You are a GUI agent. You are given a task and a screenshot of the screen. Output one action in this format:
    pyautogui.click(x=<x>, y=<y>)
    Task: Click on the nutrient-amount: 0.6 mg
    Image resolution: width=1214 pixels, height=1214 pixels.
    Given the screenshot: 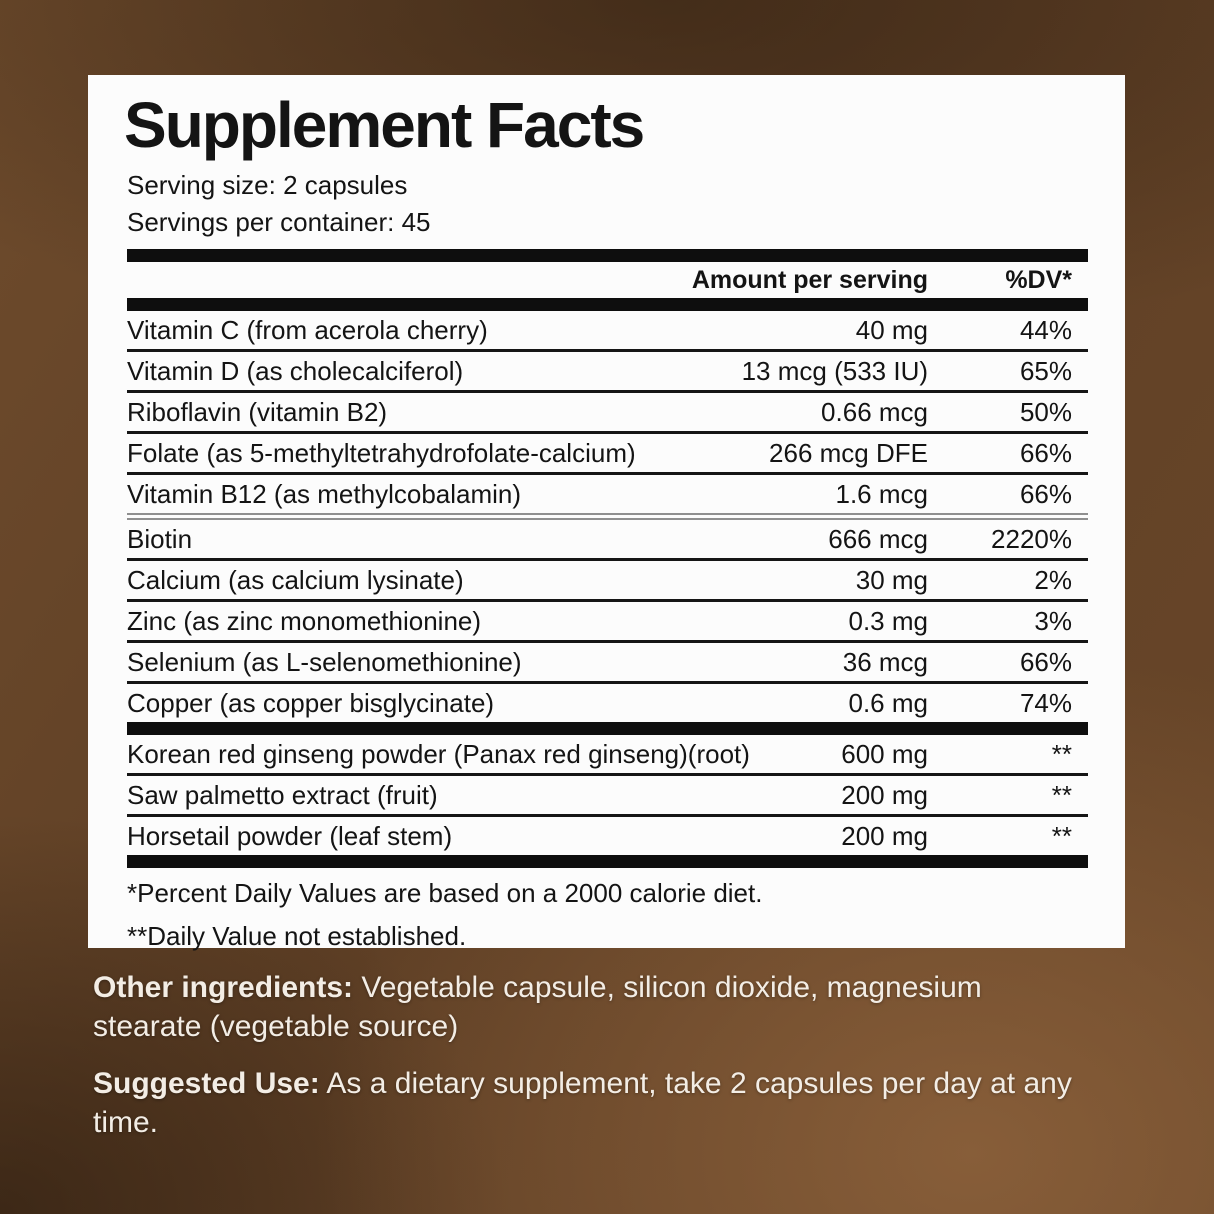 What is the action you would take?
    pyautogui.click(x=888, y=703)
    